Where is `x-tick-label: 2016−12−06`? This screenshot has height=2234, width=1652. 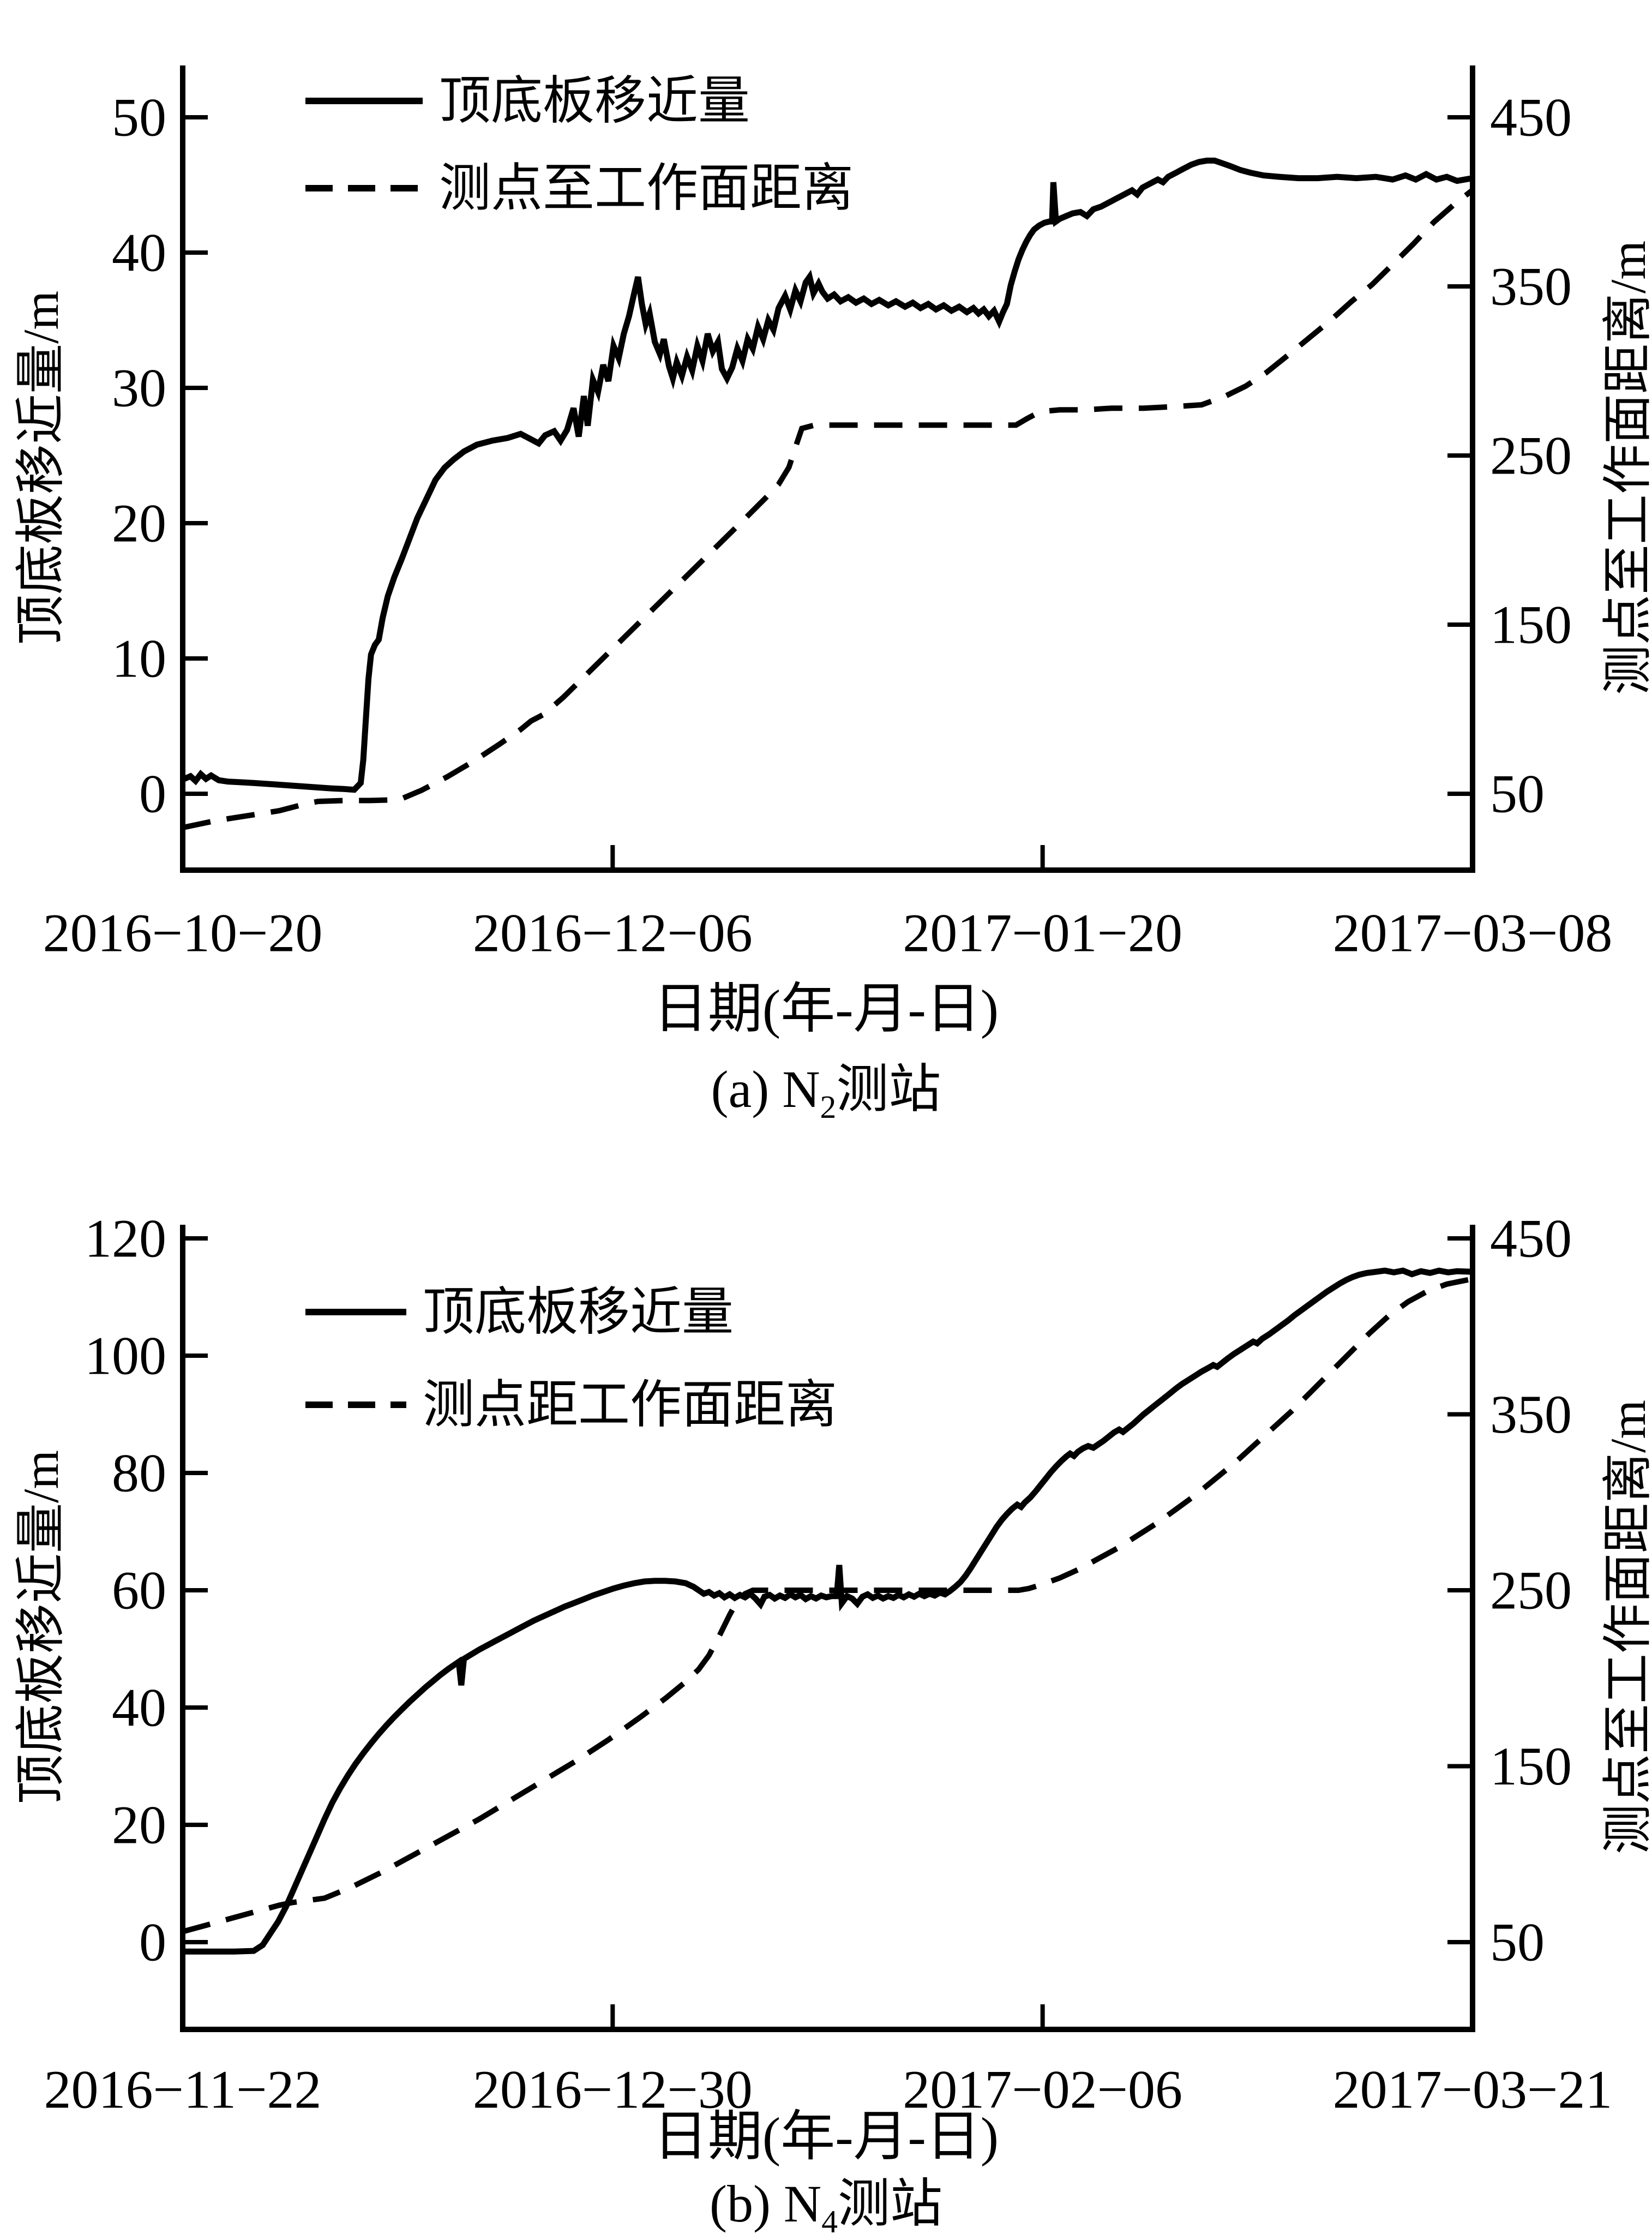 x-tick-label: 2016−12−06 is located at coordinates (613, 933).